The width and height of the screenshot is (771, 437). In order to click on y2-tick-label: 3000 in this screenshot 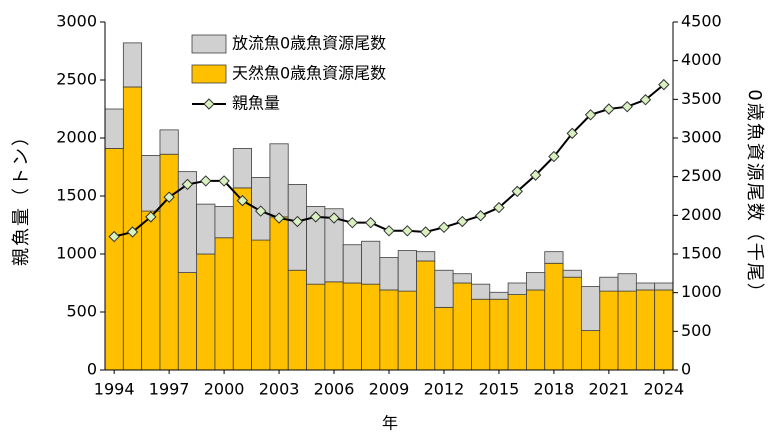, I will do `click(701, 137)`.